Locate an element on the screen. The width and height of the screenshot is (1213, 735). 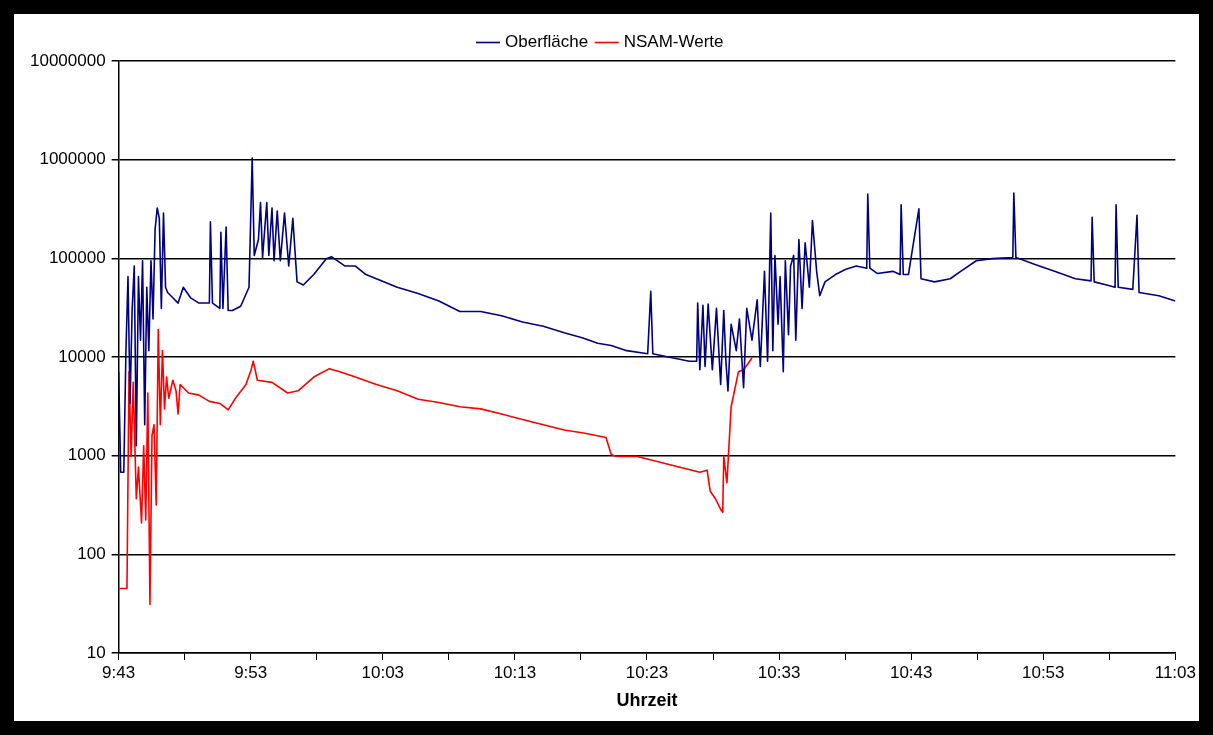
x-tick-label: 10:53 is located at coordinates (1043, 672).